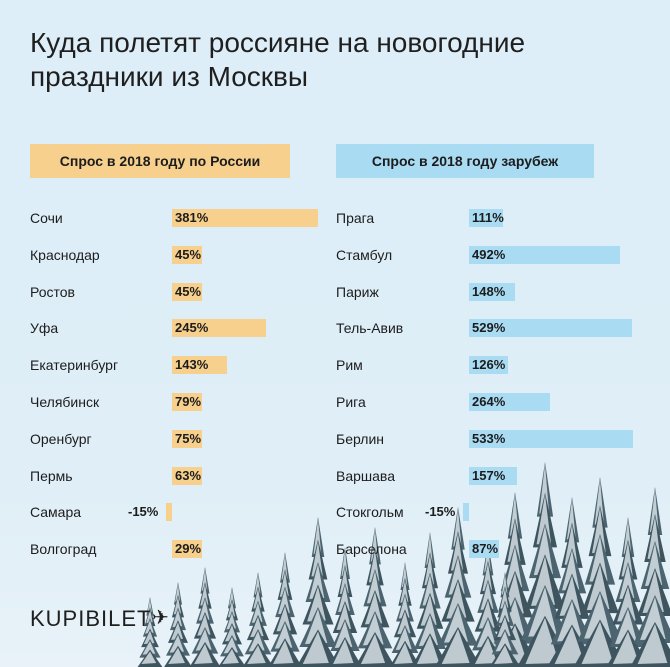 The width and height of the screenshot is (670, 667). I want to click on chart-row: Тель-Авив 529%, so click(489, 328).